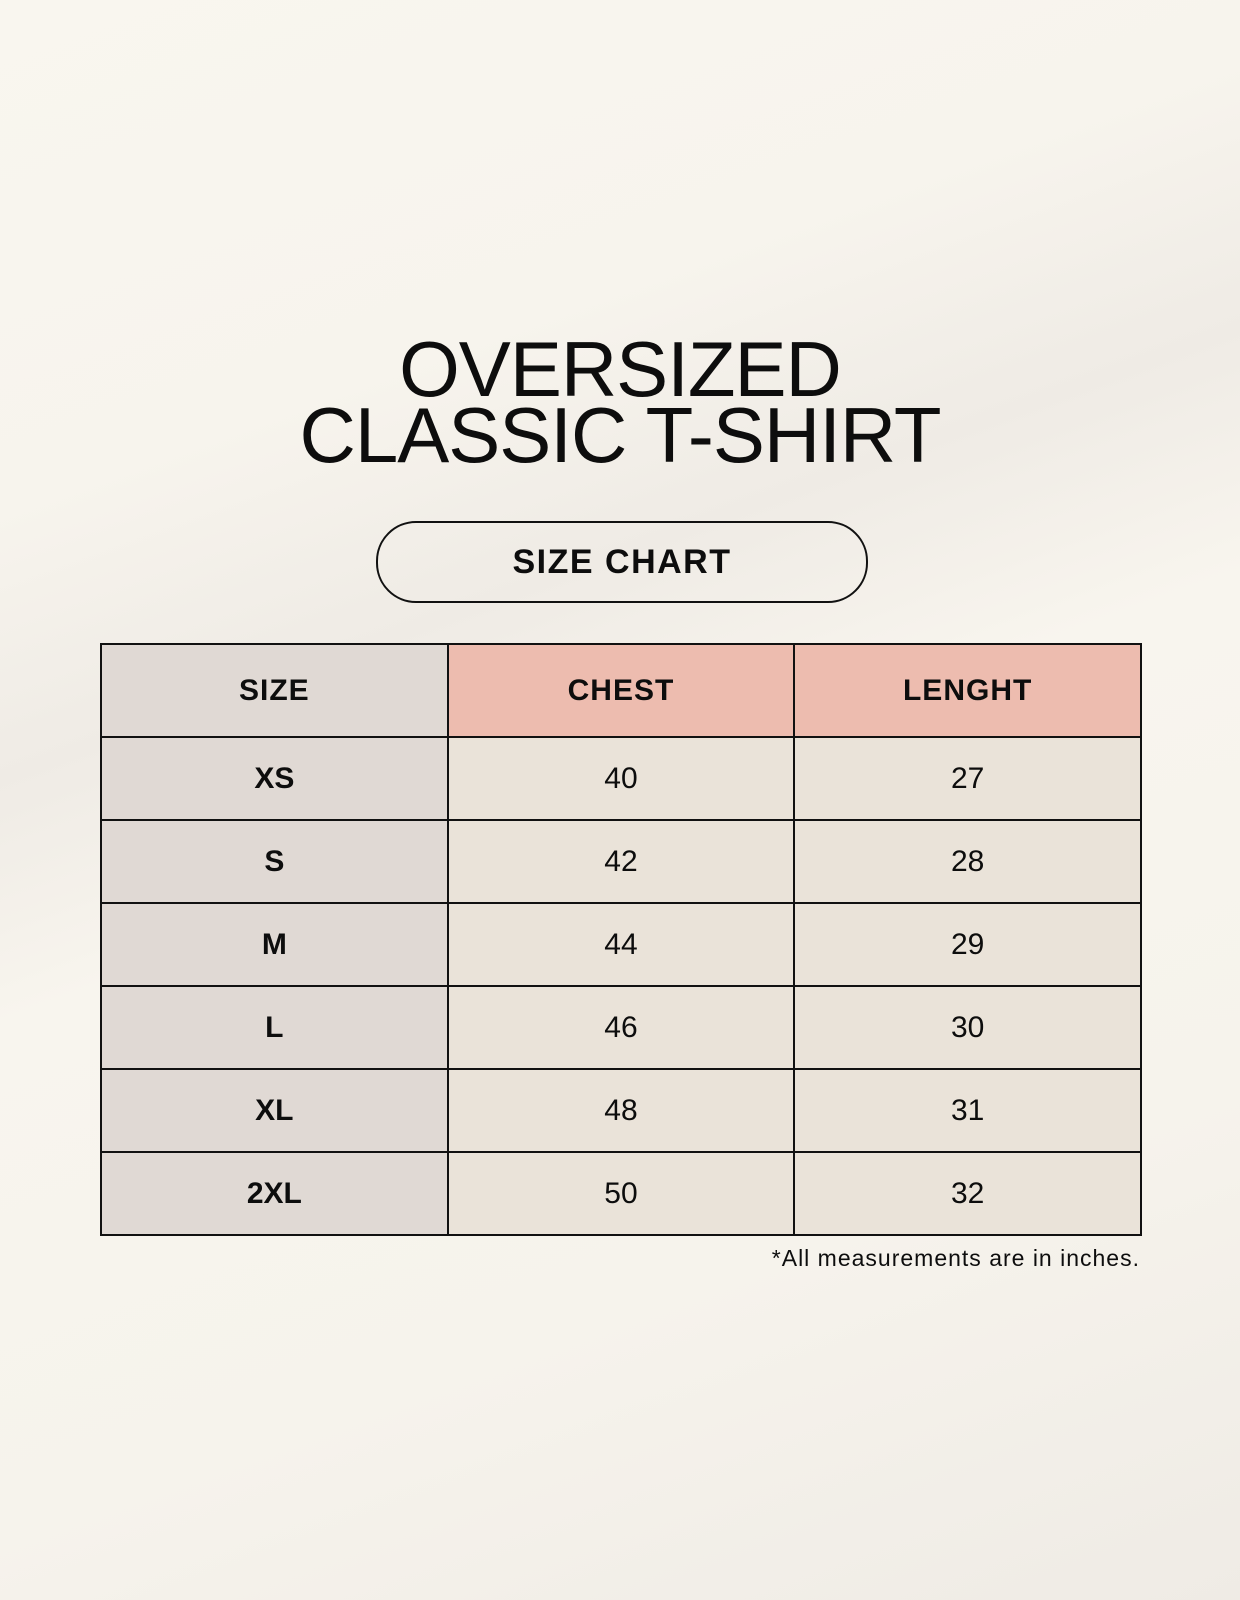 This screenshot has height=1600, width=1240. I want to click on title-line-2: CLASSIC T-SHIRT, so click(620, 435).